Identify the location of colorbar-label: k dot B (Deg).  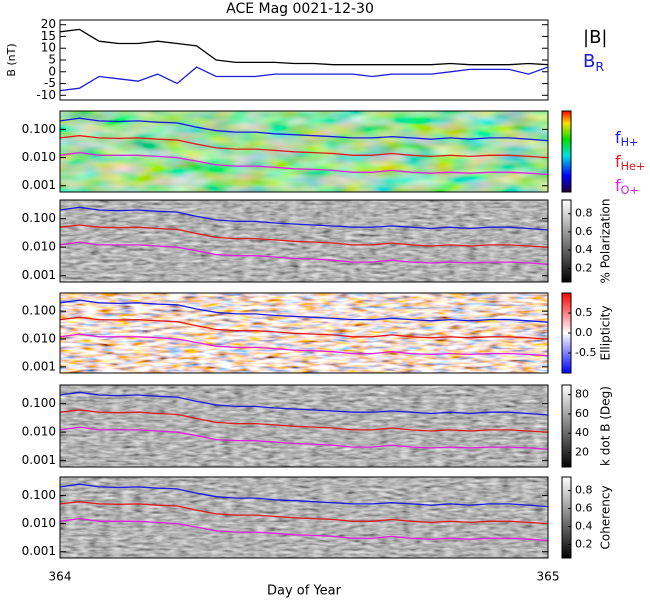
(606, 426).